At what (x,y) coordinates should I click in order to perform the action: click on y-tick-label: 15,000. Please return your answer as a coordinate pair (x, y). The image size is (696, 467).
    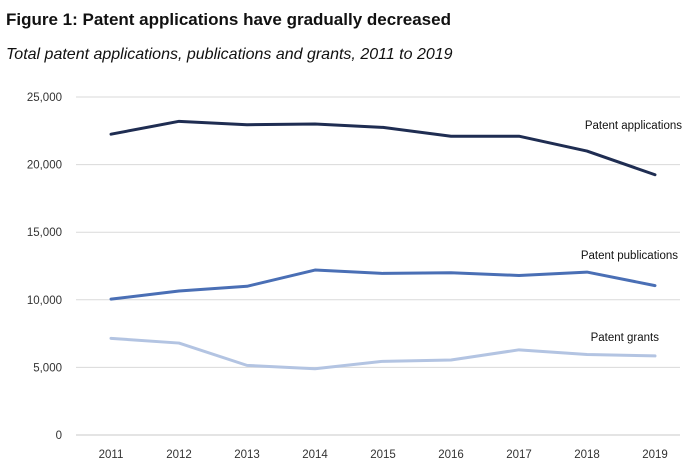
    Looking at the image, I should click on (44, 233).